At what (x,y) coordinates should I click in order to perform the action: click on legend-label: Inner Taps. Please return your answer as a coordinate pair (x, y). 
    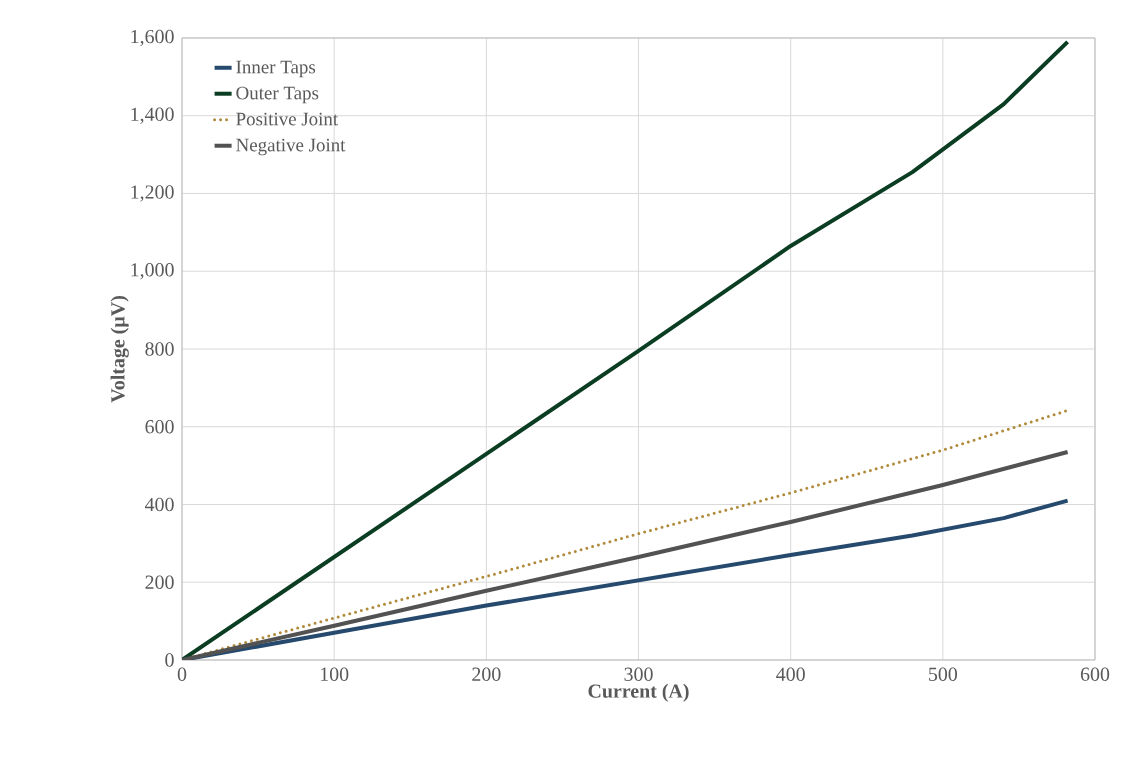
    Looking at the image, I should click on (276, 69).